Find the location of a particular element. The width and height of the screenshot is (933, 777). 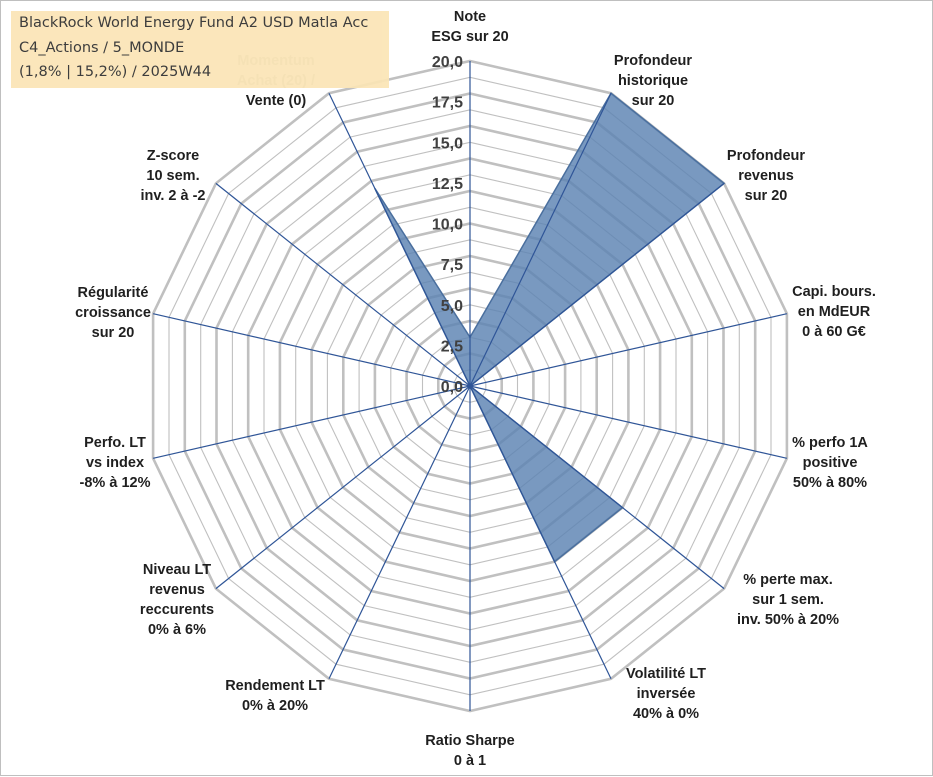

tick-label: 17,5 is located at coordinates (447, 103).